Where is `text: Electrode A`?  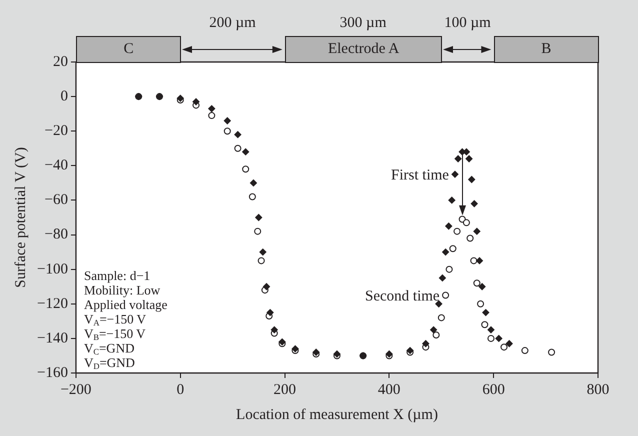
text: Electrode A is located at coordinates (363, 49).